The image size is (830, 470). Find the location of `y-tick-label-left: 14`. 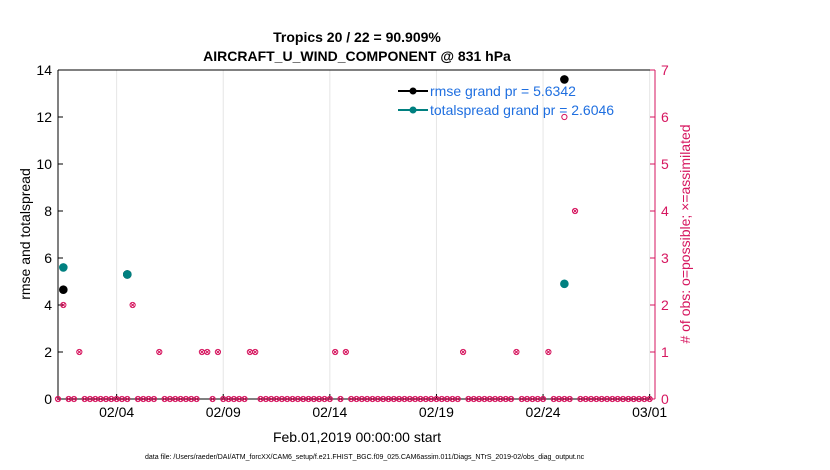

y-tick-label-left: 14 is located at coordinates (44, 70).